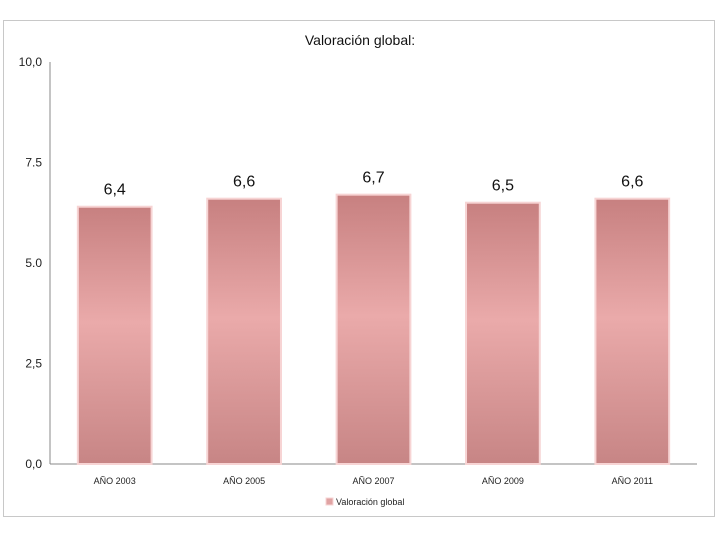 This screenshot has width=720, height=540. Describe the element at coordinates (632, 481) in the screenshot. I see `x-tick-label: AÑO 2011` at that location.